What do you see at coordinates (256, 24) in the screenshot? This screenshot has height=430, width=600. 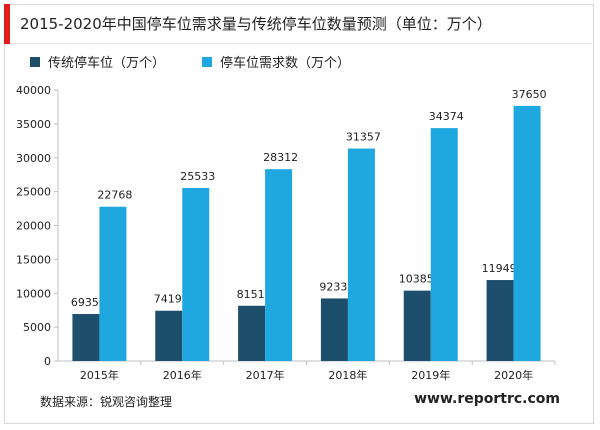 I see `chart-title: 2015-2020年中国停车位需求量与传统停车位数量预测（单位：万个）` at bounding box center [256, 24].